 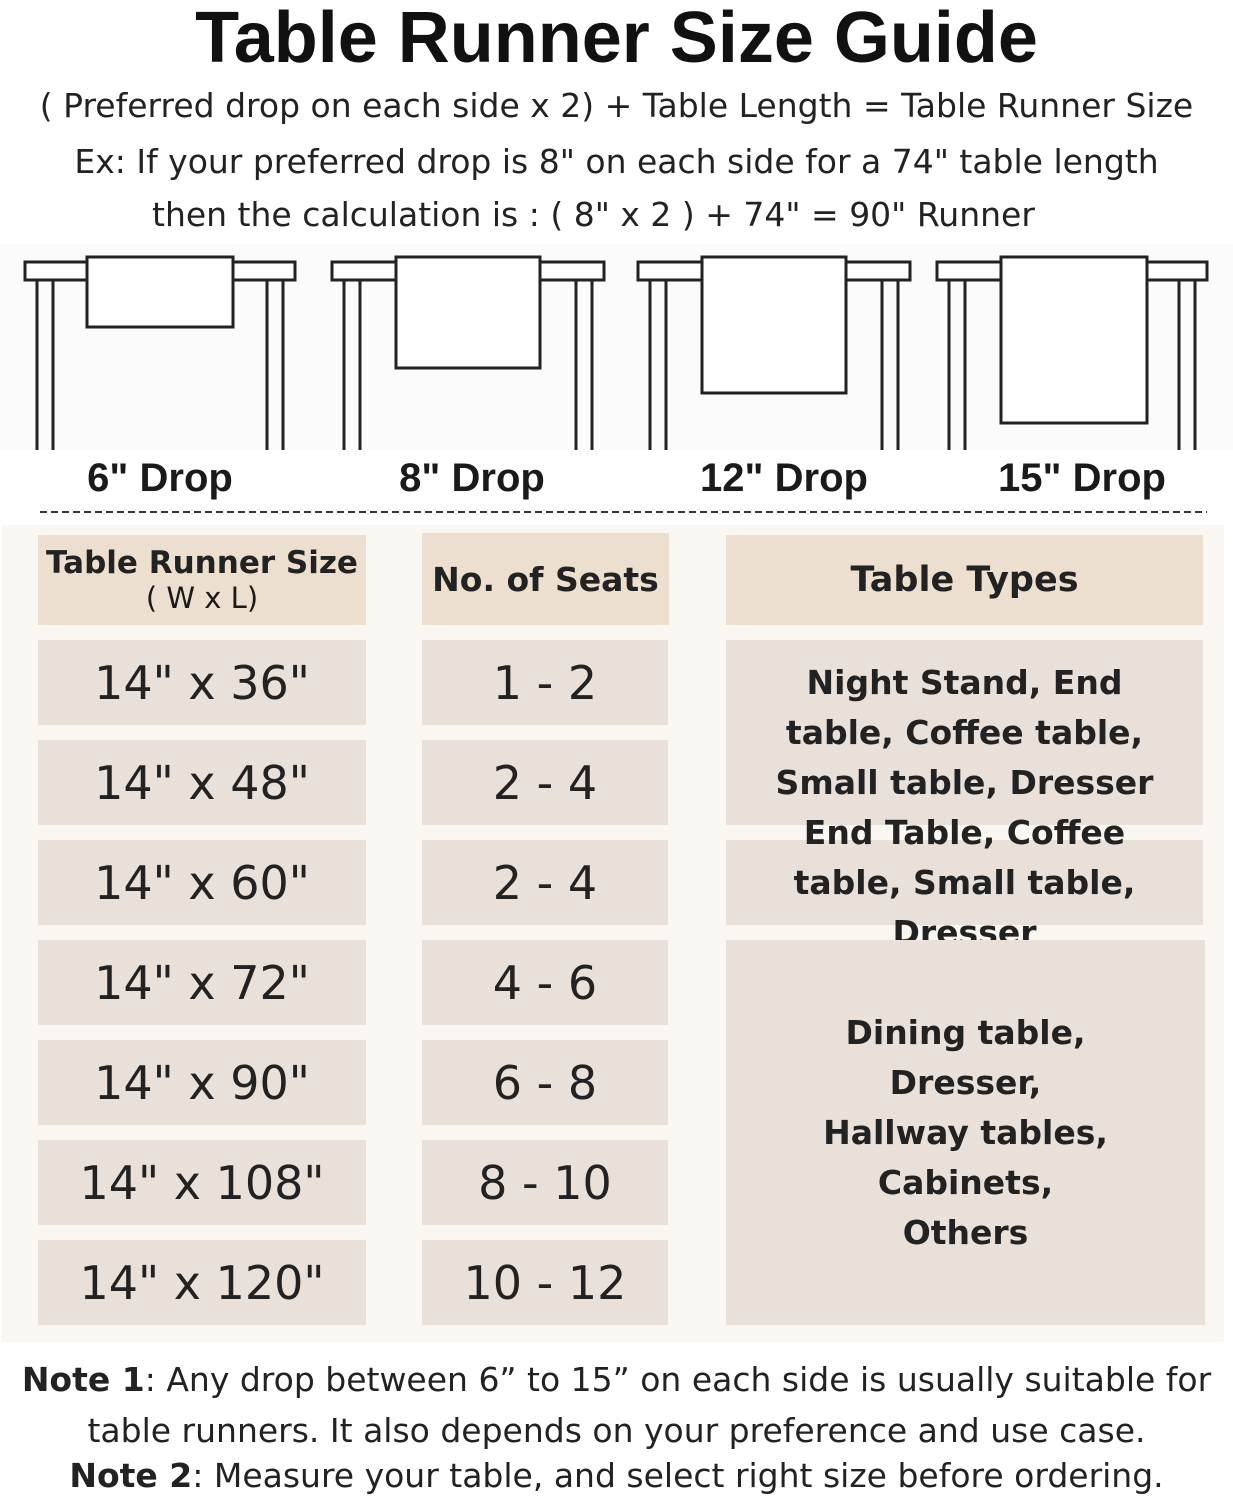 I want to click on seats-cell: 8 - 10, so click(x=545, y=1182).